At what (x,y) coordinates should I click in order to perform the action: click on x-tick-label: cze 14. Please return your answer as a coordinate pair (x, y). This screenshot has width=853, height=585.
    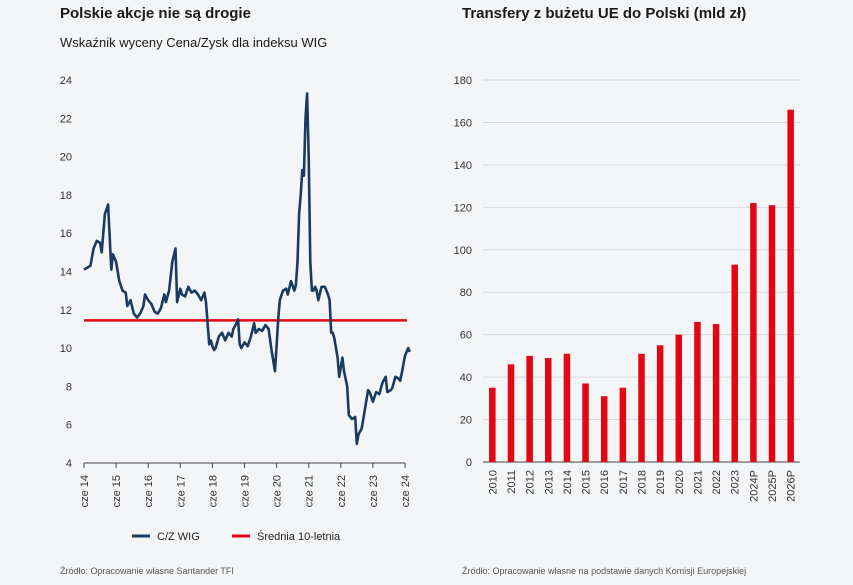
    Looking at the image, I should click on (85, 491).